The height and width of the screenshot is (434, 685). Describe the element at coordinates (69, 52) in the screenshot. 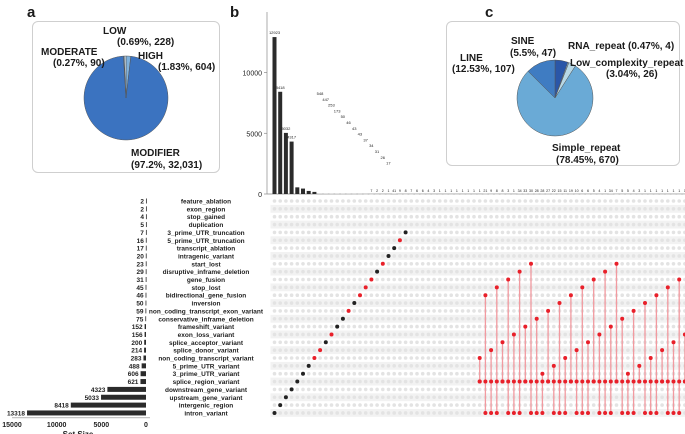

I see `pie-label-moderate: MODERATE` at that location.